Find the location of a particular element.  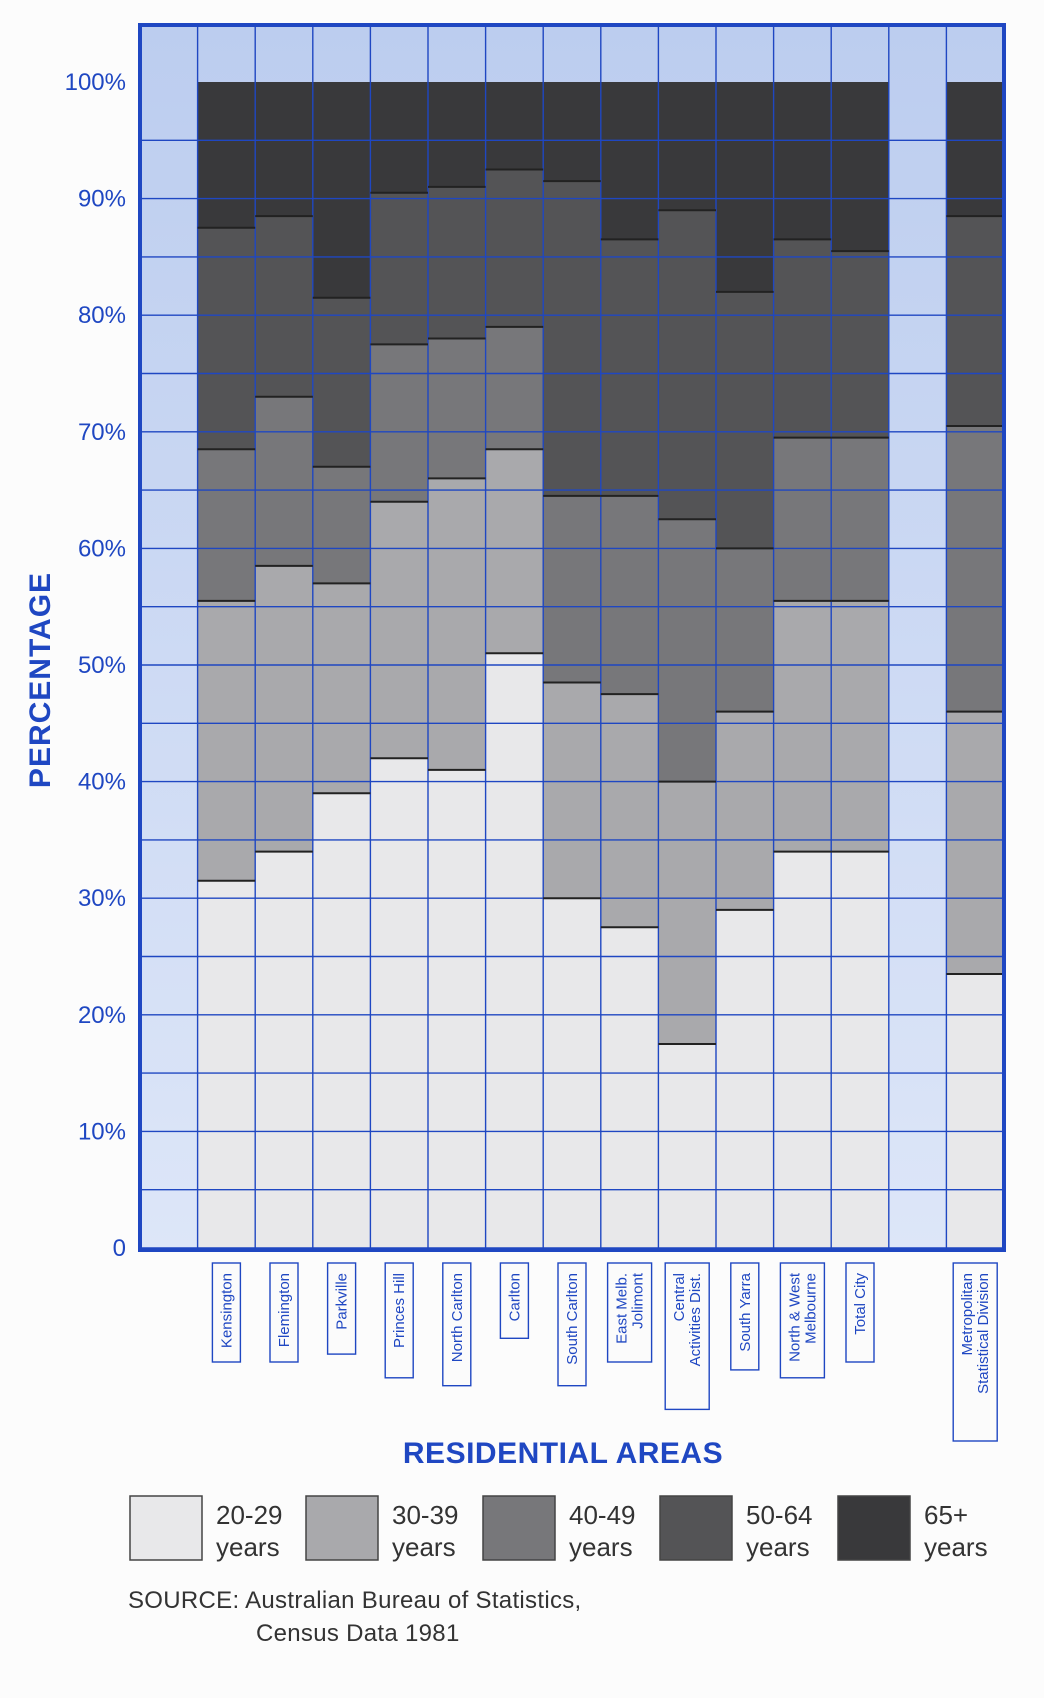

category-label: South Yarra is located at coordinates (745, 1316).